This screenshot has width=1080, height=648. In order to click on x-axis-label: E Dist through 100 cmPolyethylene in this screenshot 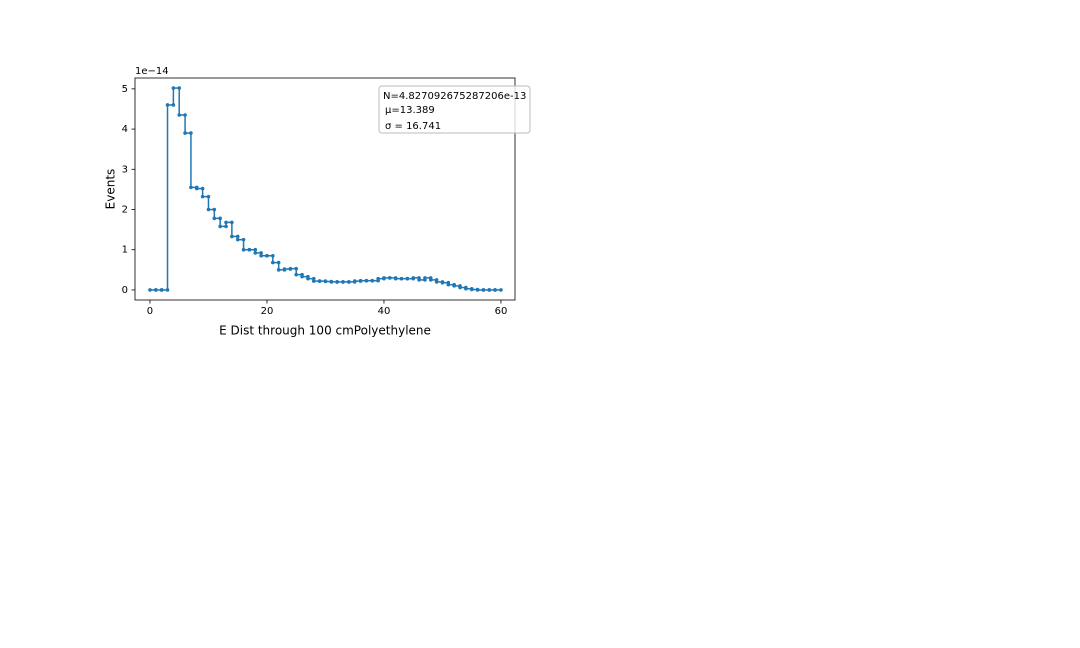, I will do `click(325, 331)`.